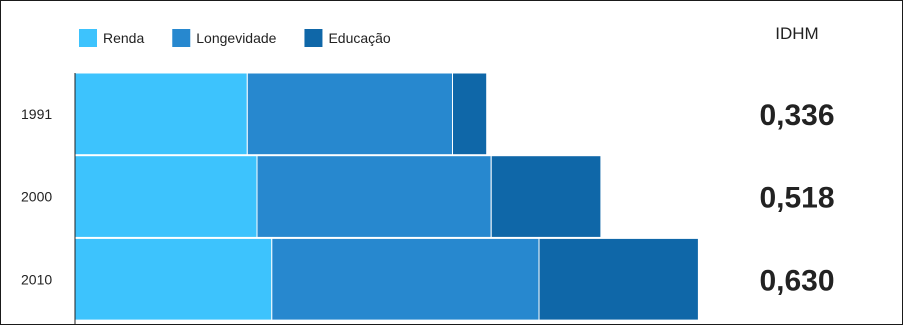 The image size is (903, 325). Describe the element at coordinates (36, 114) in the screenshot. I see `y-tick-label-1991: 1991` at that location.